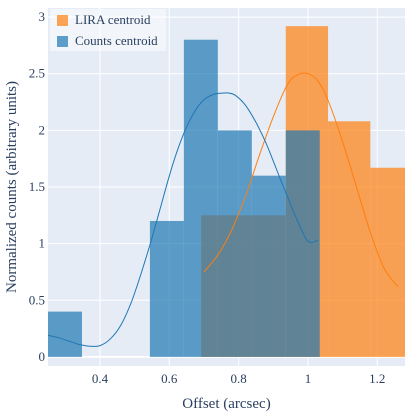 This screenshot has height=420, width=415. Describe the element at coordinates (37, 299) in the screenshot. I see `y-tick-label: 0.5` at that location.